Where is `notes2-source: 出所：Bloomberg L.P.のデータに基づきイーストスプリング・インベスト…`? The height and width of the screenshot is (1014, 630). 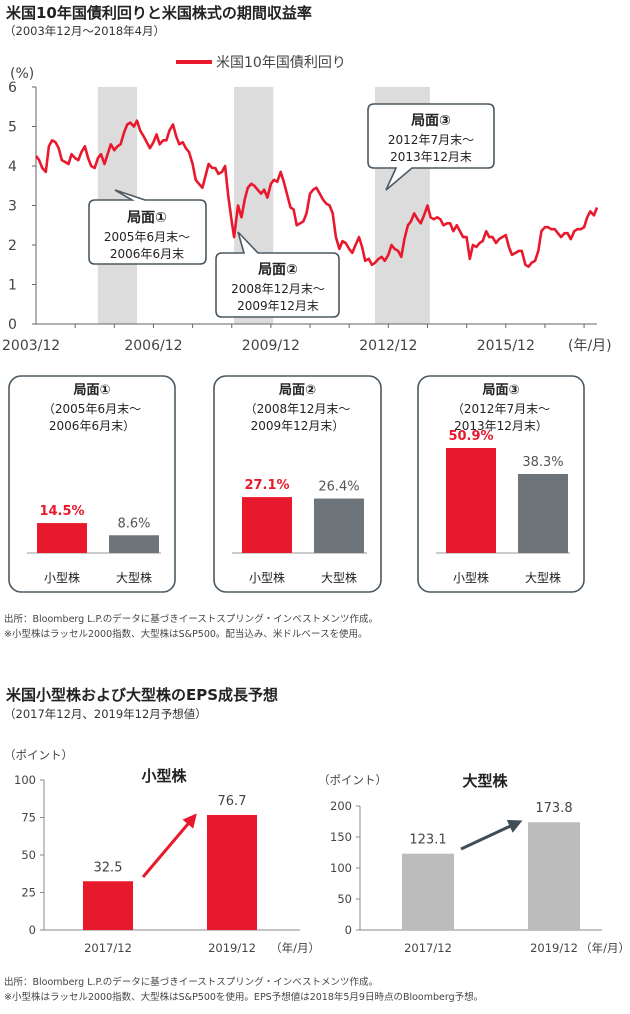
notes2-source: 出所：Bloomberg L.P.のデータに基づきイーストスプリング・インベスト… is located at coordinates (191, 982).